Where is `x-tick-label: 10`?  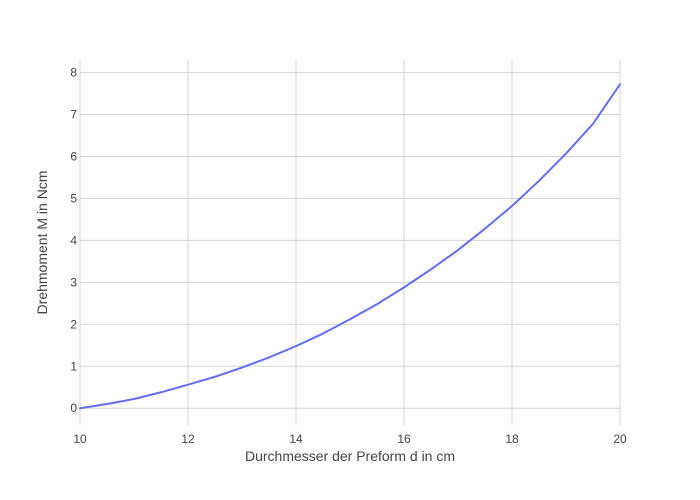 x-tick-label: 10 is located at coordinates (80, 439).